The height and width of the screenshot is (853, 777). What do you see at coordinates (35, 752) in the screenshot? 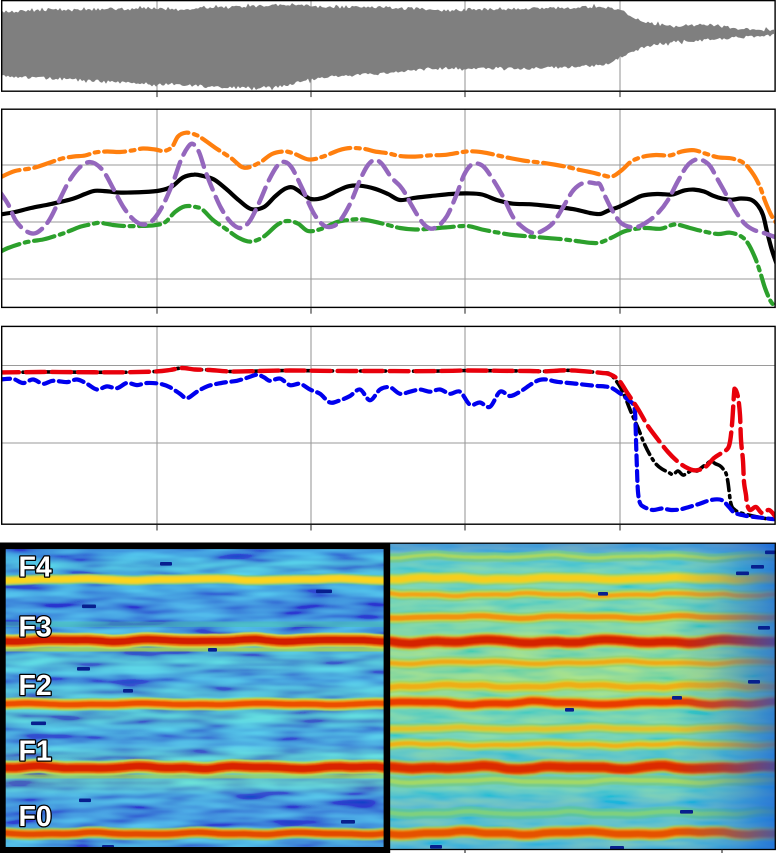
I see `svg-text: F1` at bounding box center [35, 752].